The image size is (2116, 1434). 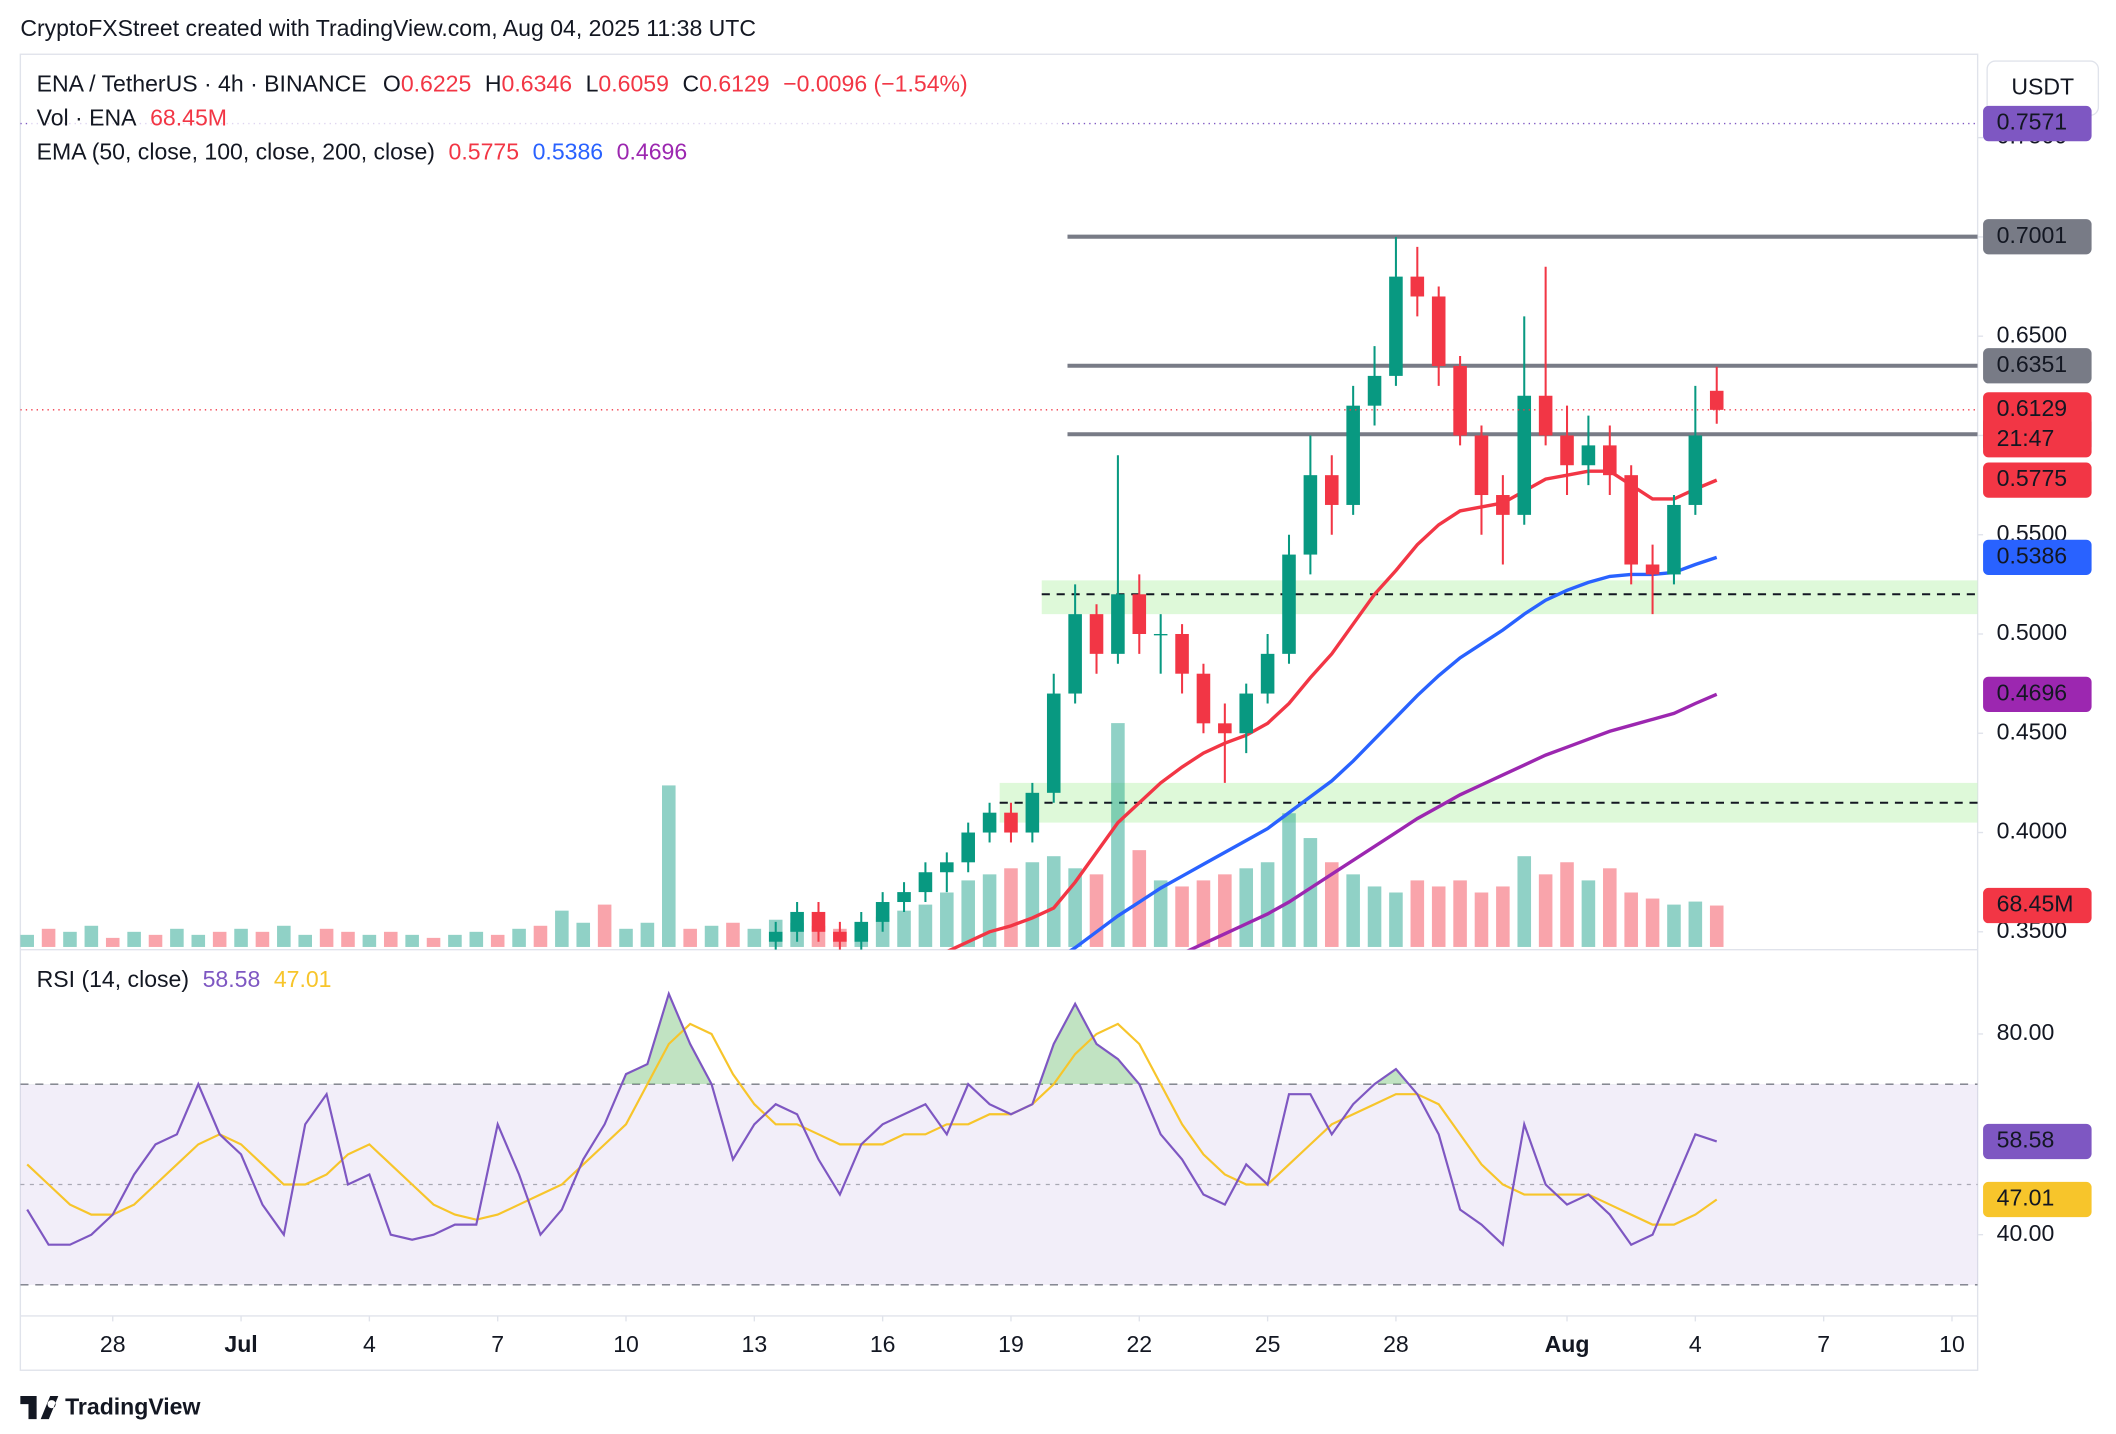 I want to click on ema-badge-label: 0.4696, so click(x=2032, y=692).